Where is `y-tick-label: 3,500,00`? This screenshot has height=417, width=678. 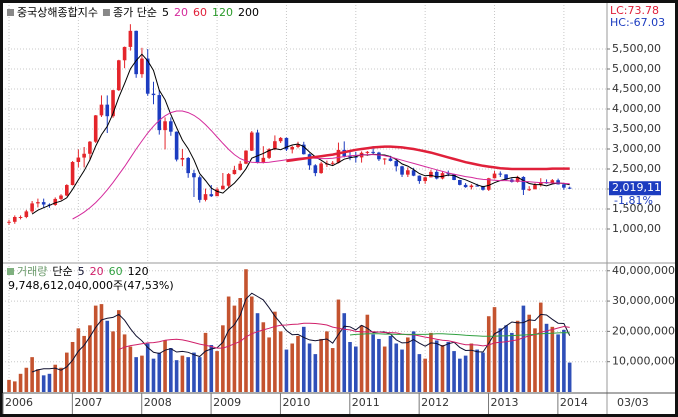
y-tick-label: 3,500,00 is located at coordinates (636, 128).